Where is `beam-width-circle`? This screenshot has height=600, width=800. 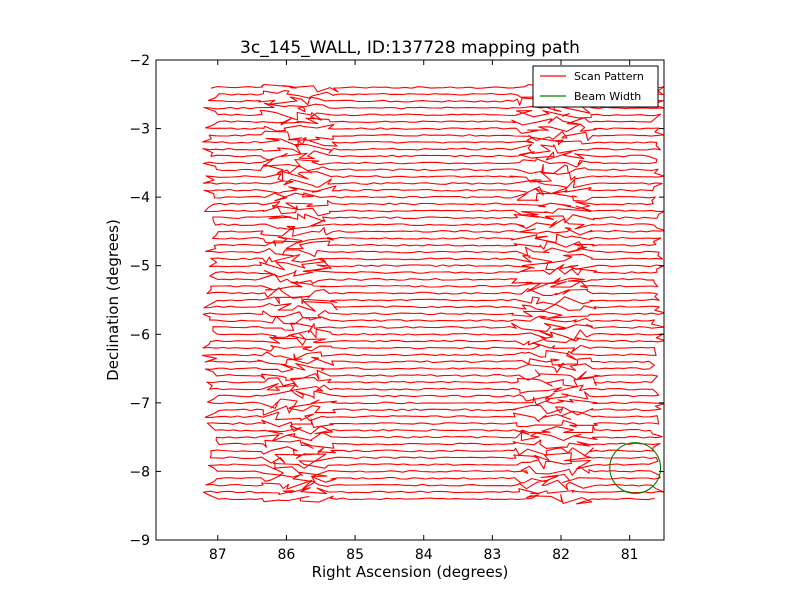
beam-width-circle is located at coordinates (635, 468).